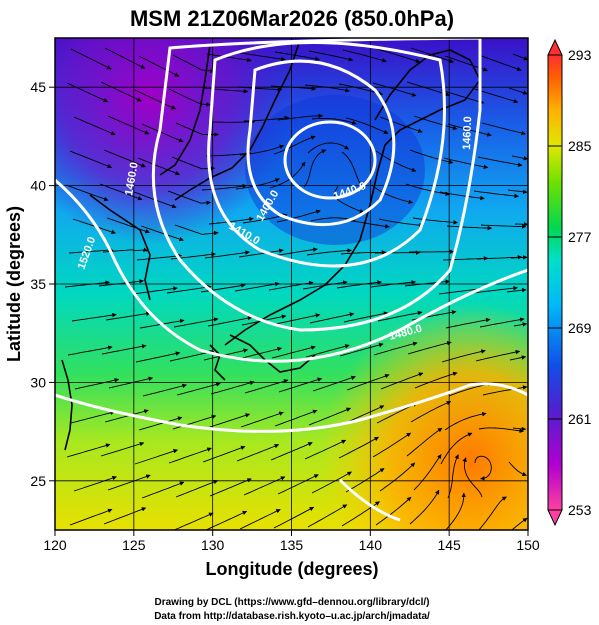 This screenshot has width=599, height=625. What do you see at coordinates (570, 282) in the screenshot?
I see `colorbar-ticks: 293 285 277 269 261 253` at bounding box center [570, 282].